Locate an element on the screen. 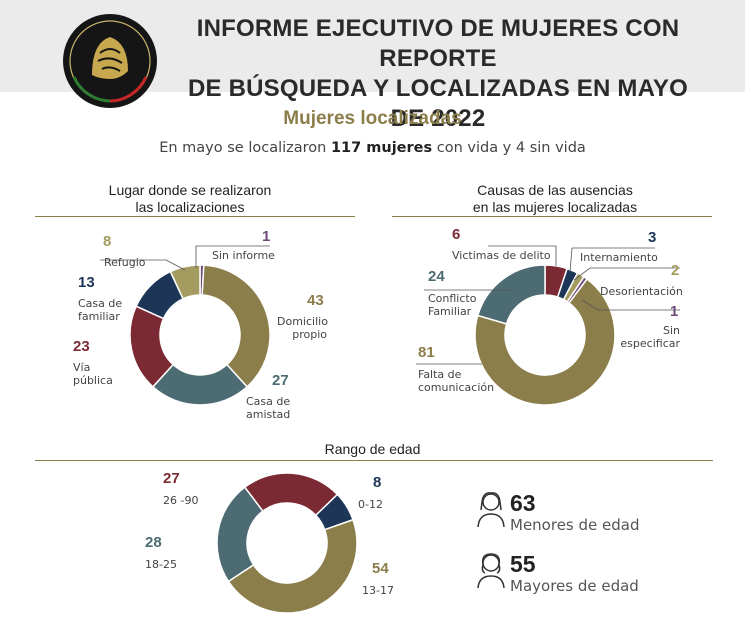 This screenshot has width=745, height=622. label-falta-line2: comunicación is located at coordinates (456, 387).